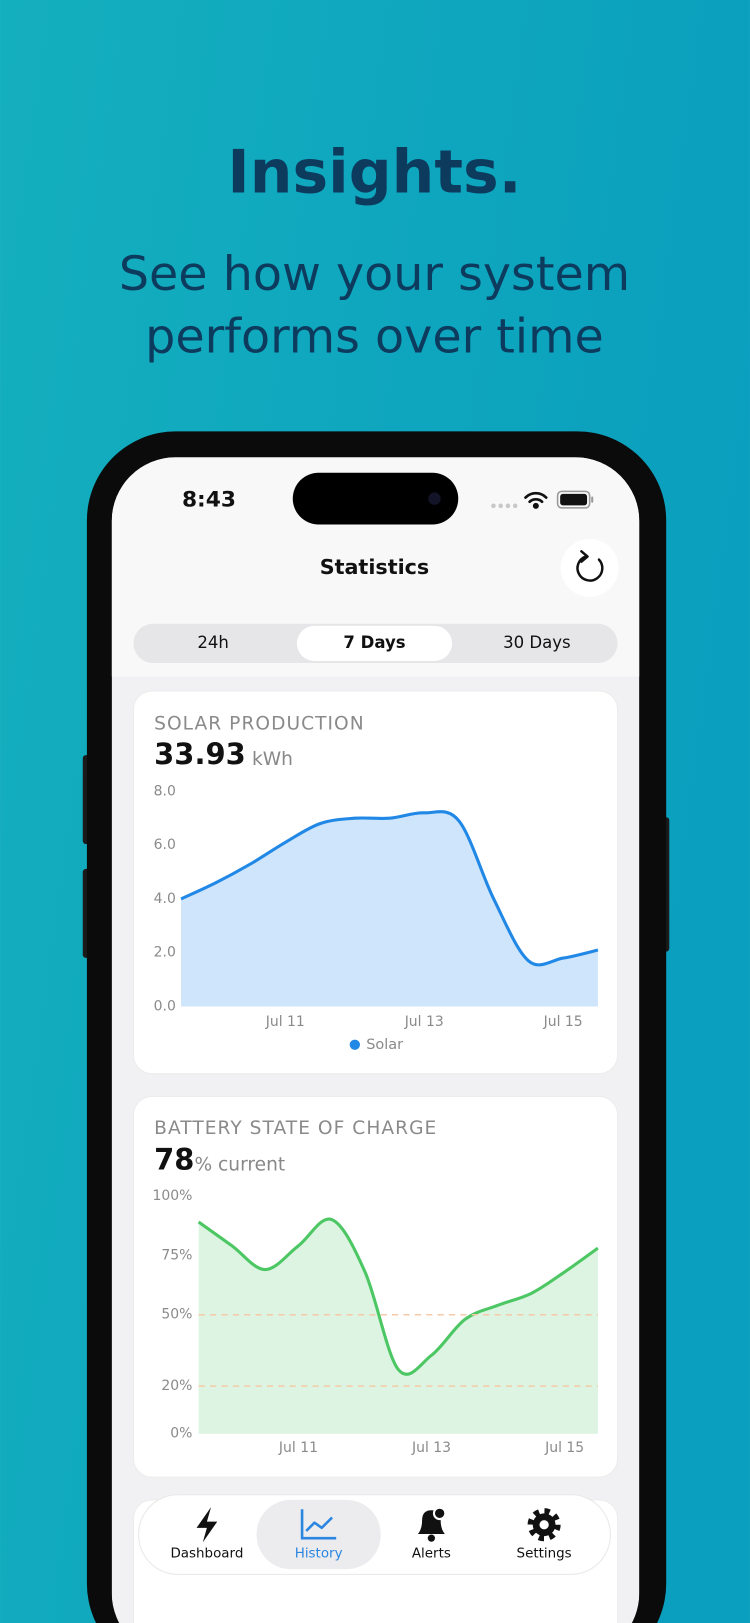  What do you see at coordinates (176, 1315) in the screenshot?
I see `y-tick-label: 50%` at bounding box center [176, 1315].